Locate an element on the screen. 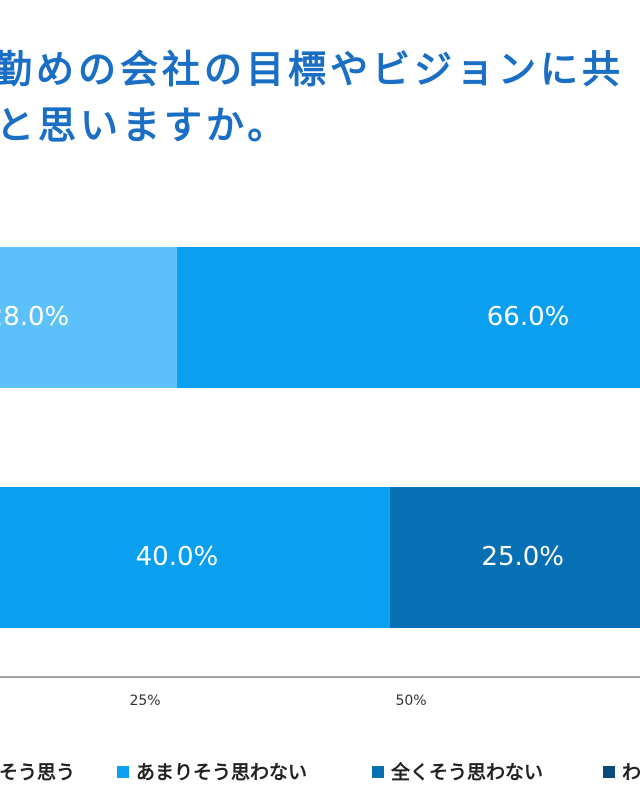 This screenshot has height=811, width=640. data-label: 66.0% is located at coordinates (528, 317).